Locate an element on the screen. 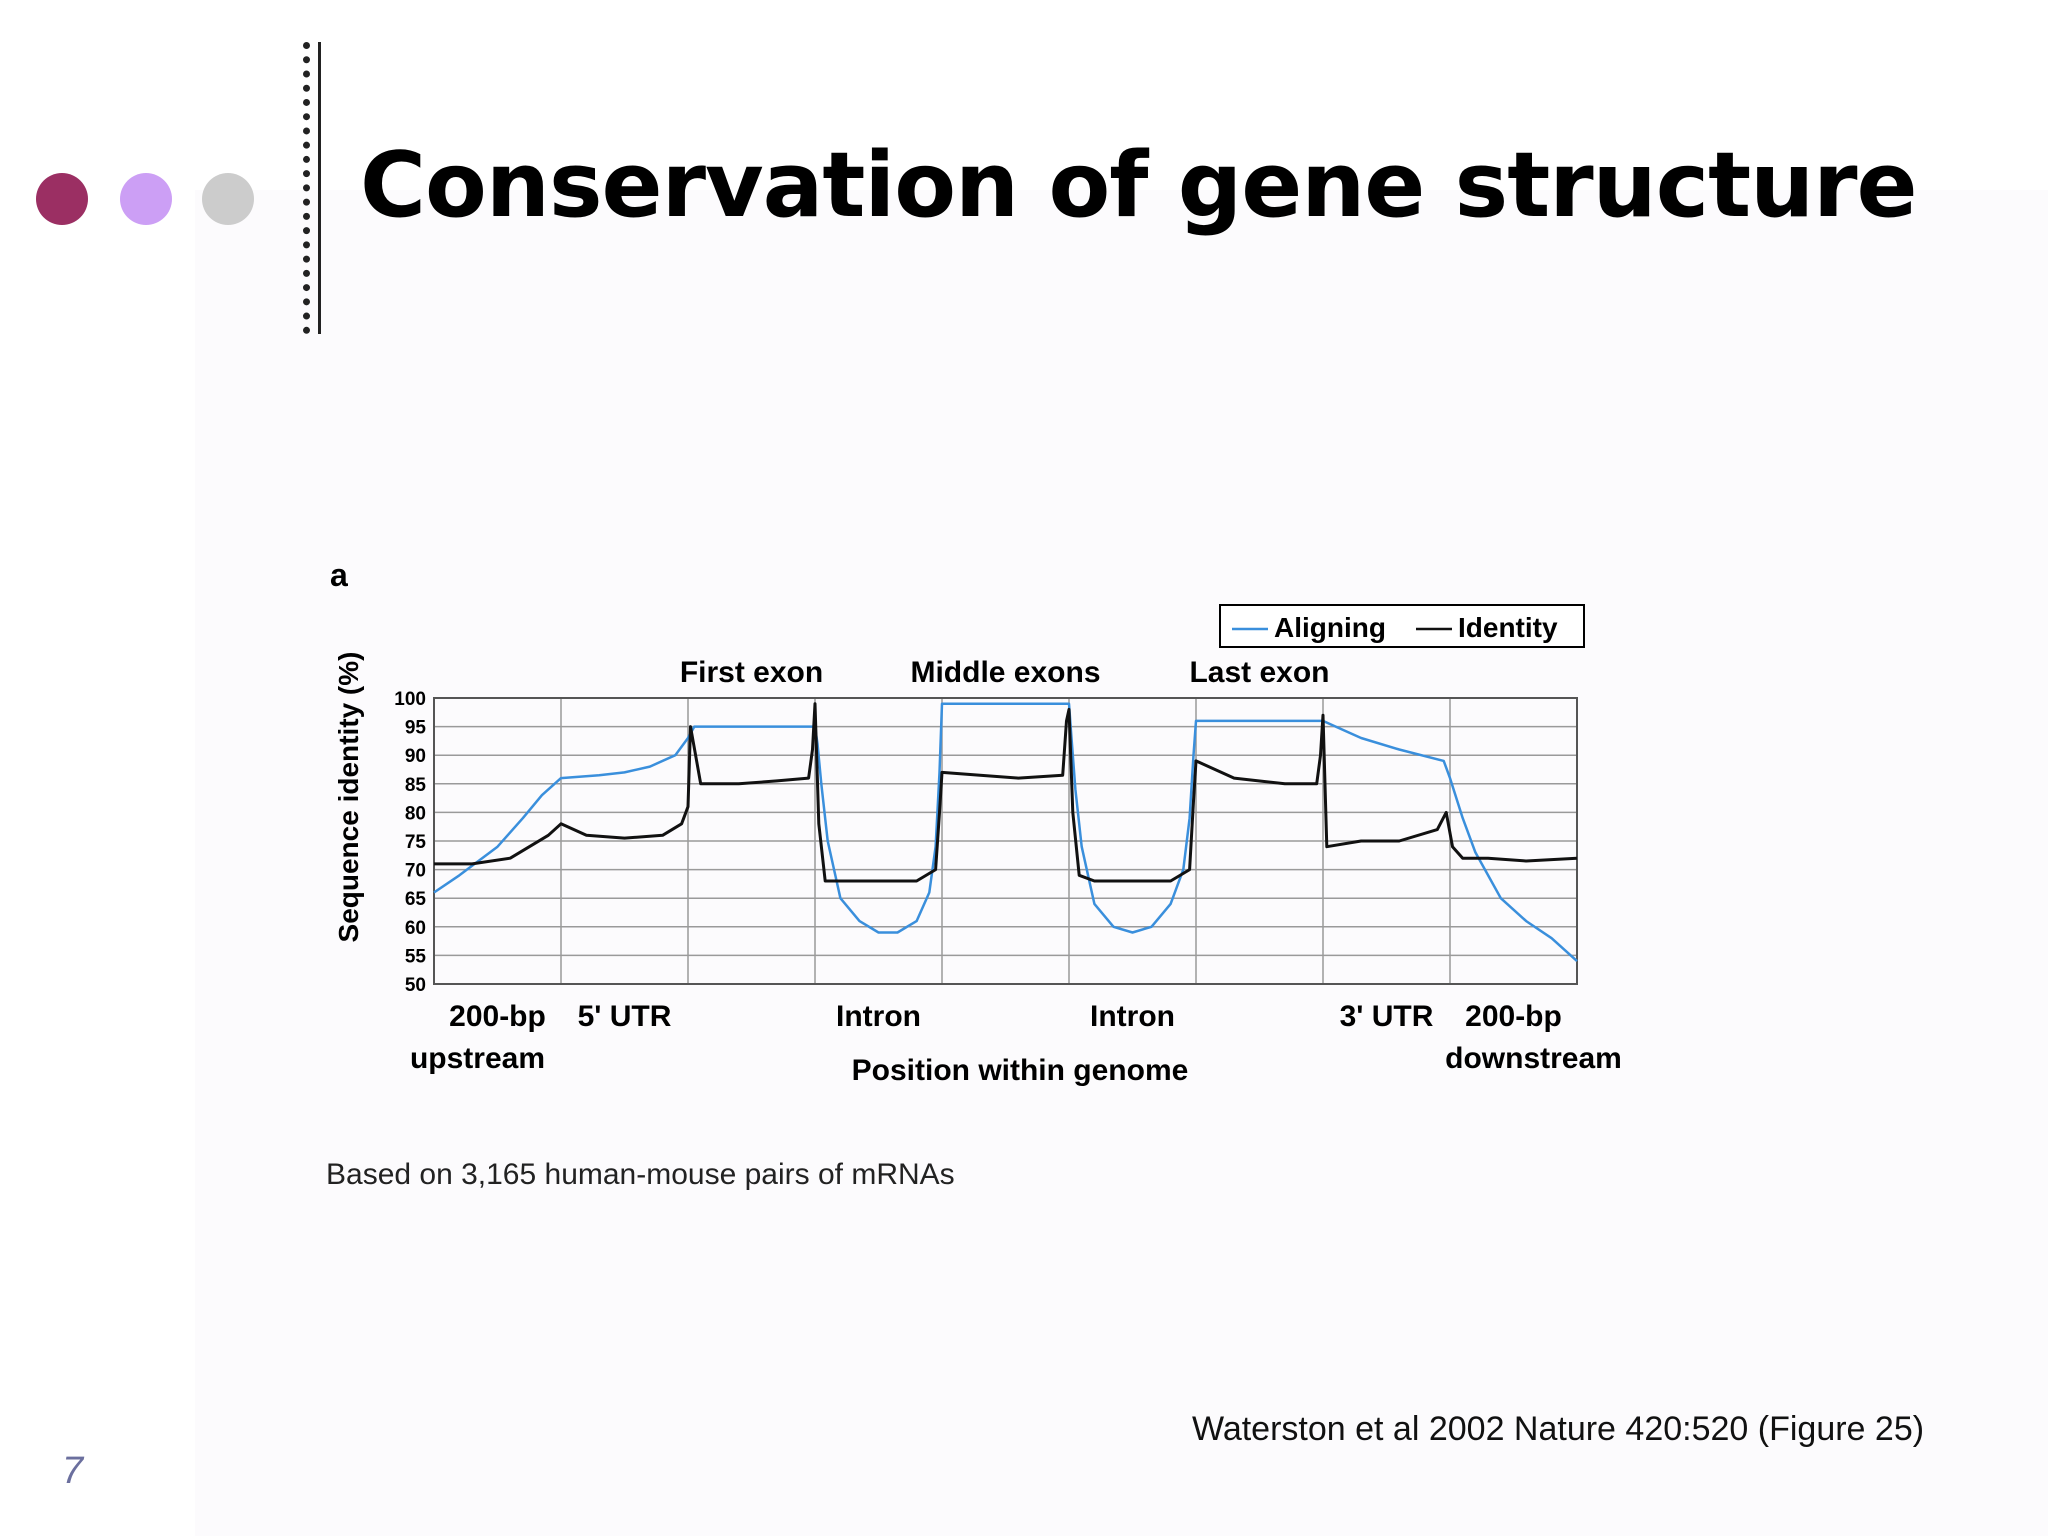 The height and width of the screenshot is (1536, 2048). legend-box is located at coordinates (1402, 626).